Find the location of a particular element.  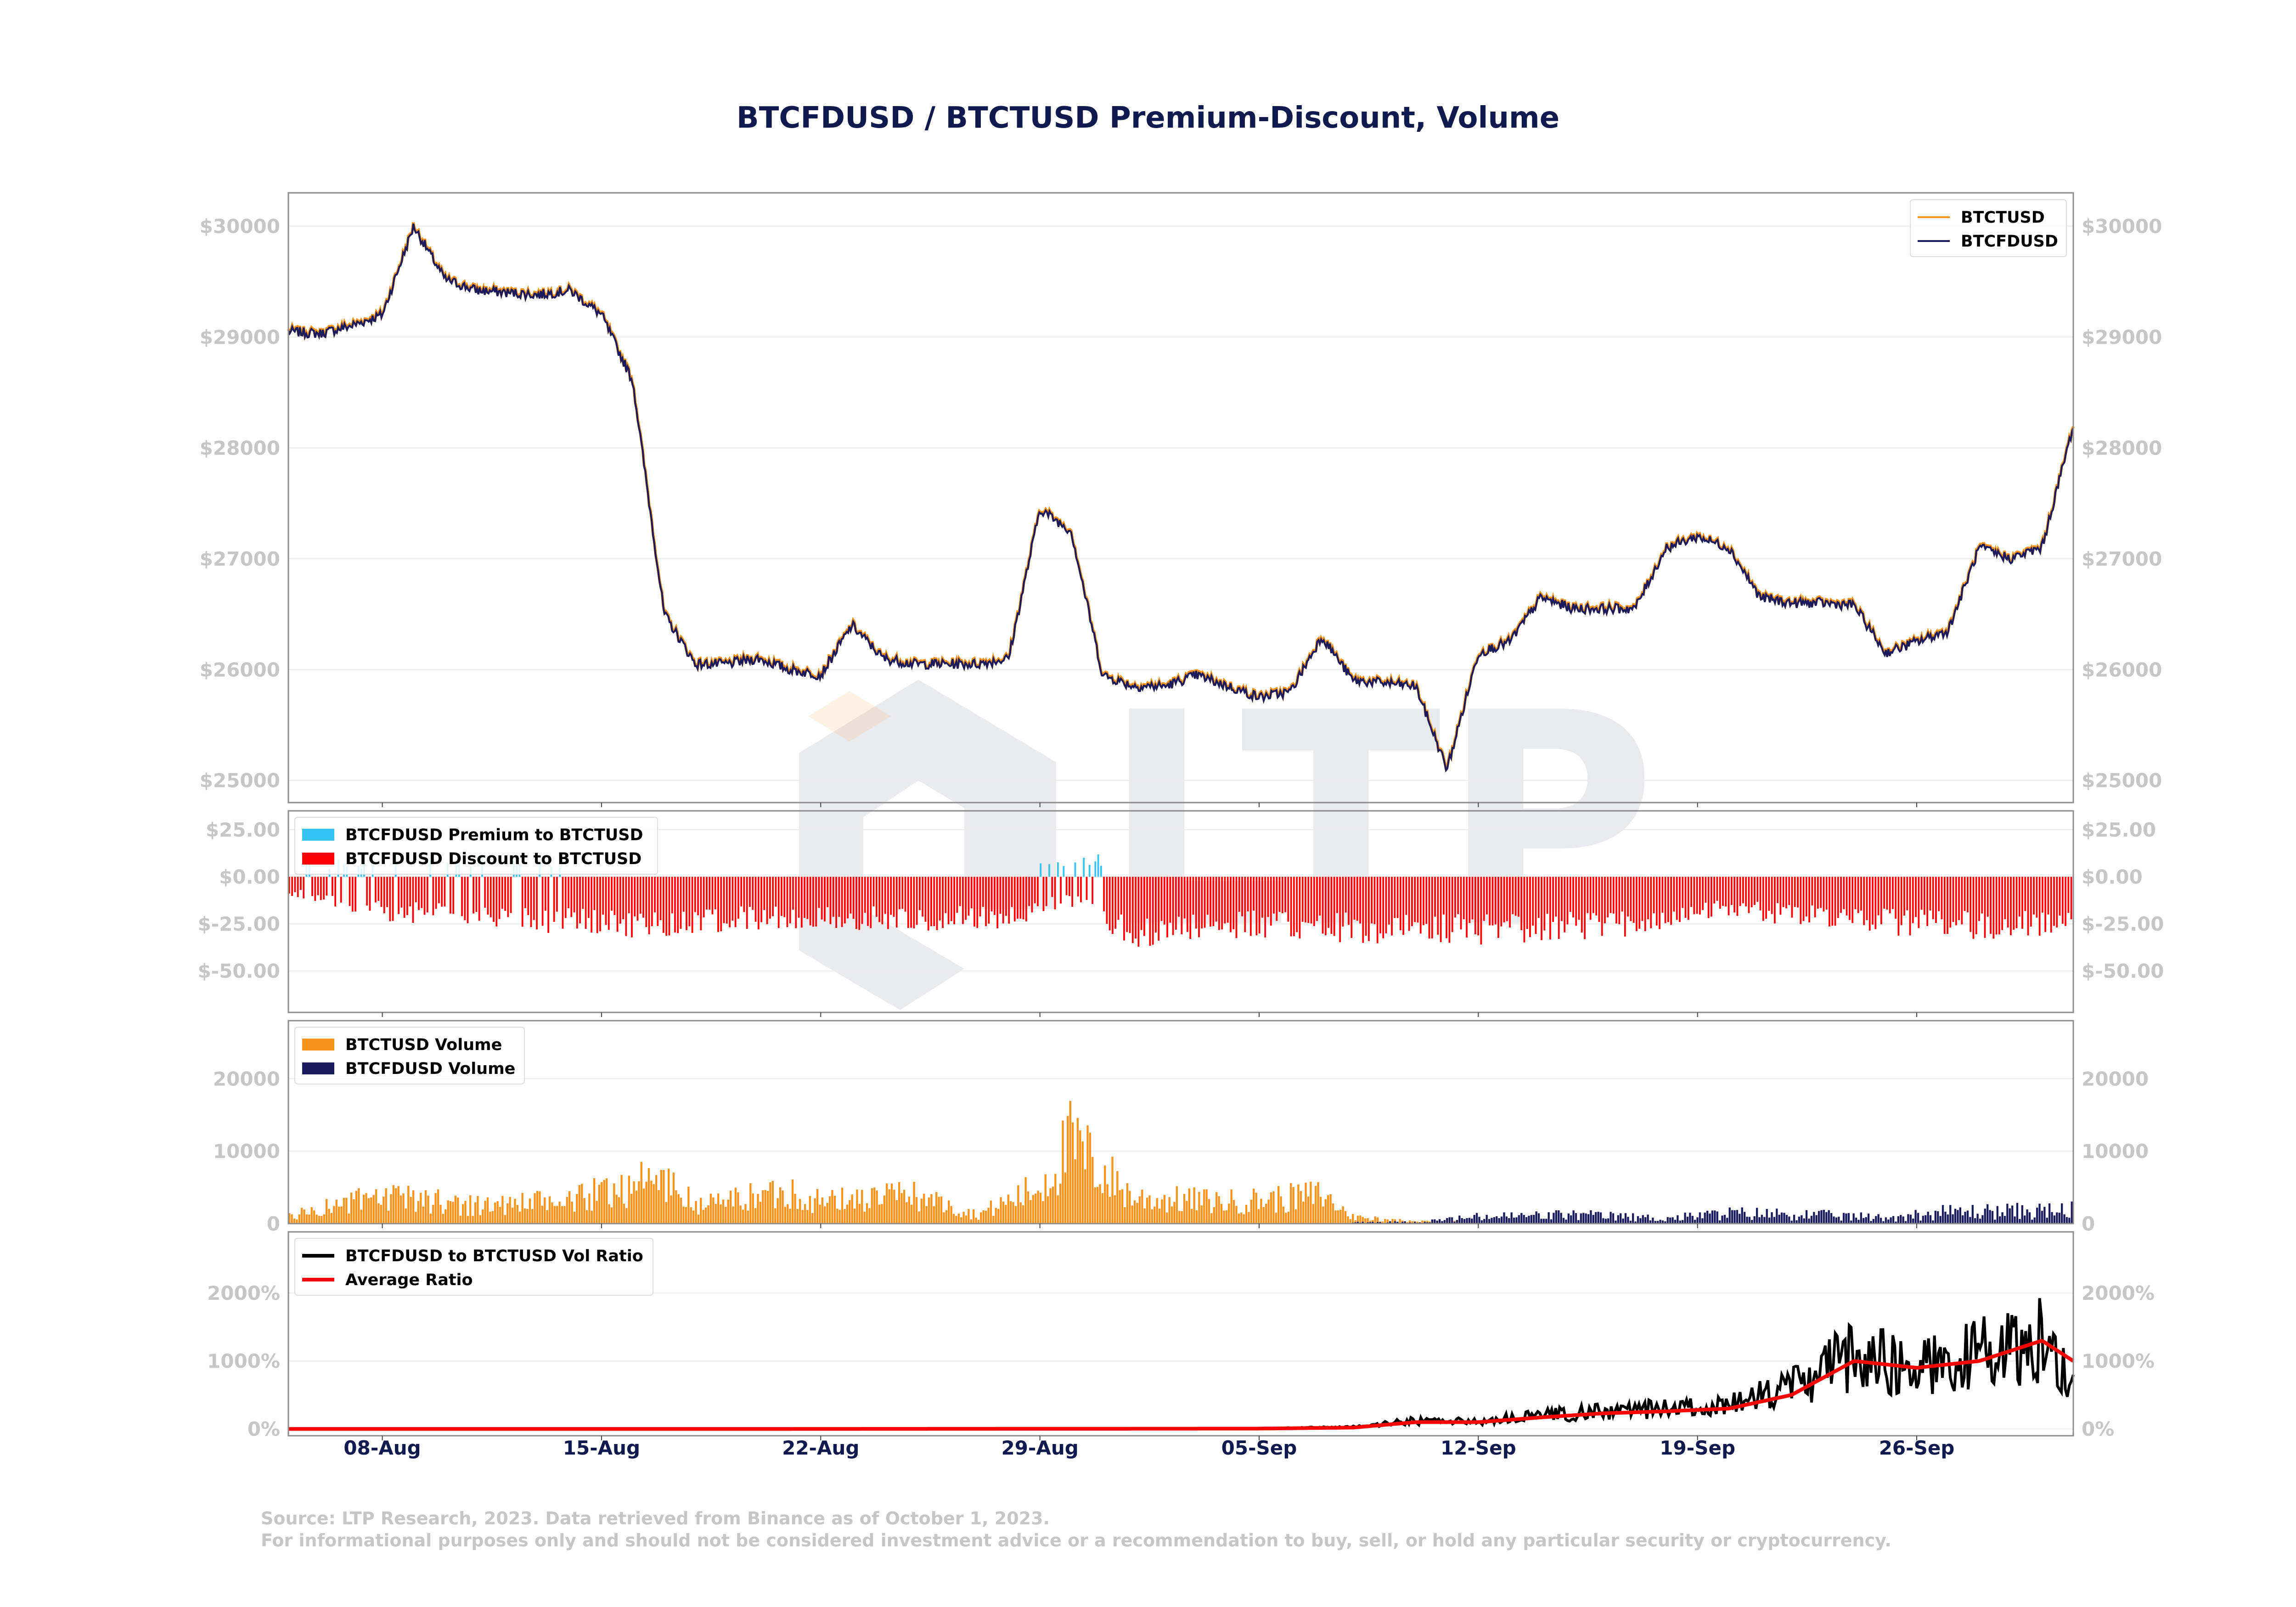

y-tick-label-left: 20000 is located at coordinates (246, 1079).